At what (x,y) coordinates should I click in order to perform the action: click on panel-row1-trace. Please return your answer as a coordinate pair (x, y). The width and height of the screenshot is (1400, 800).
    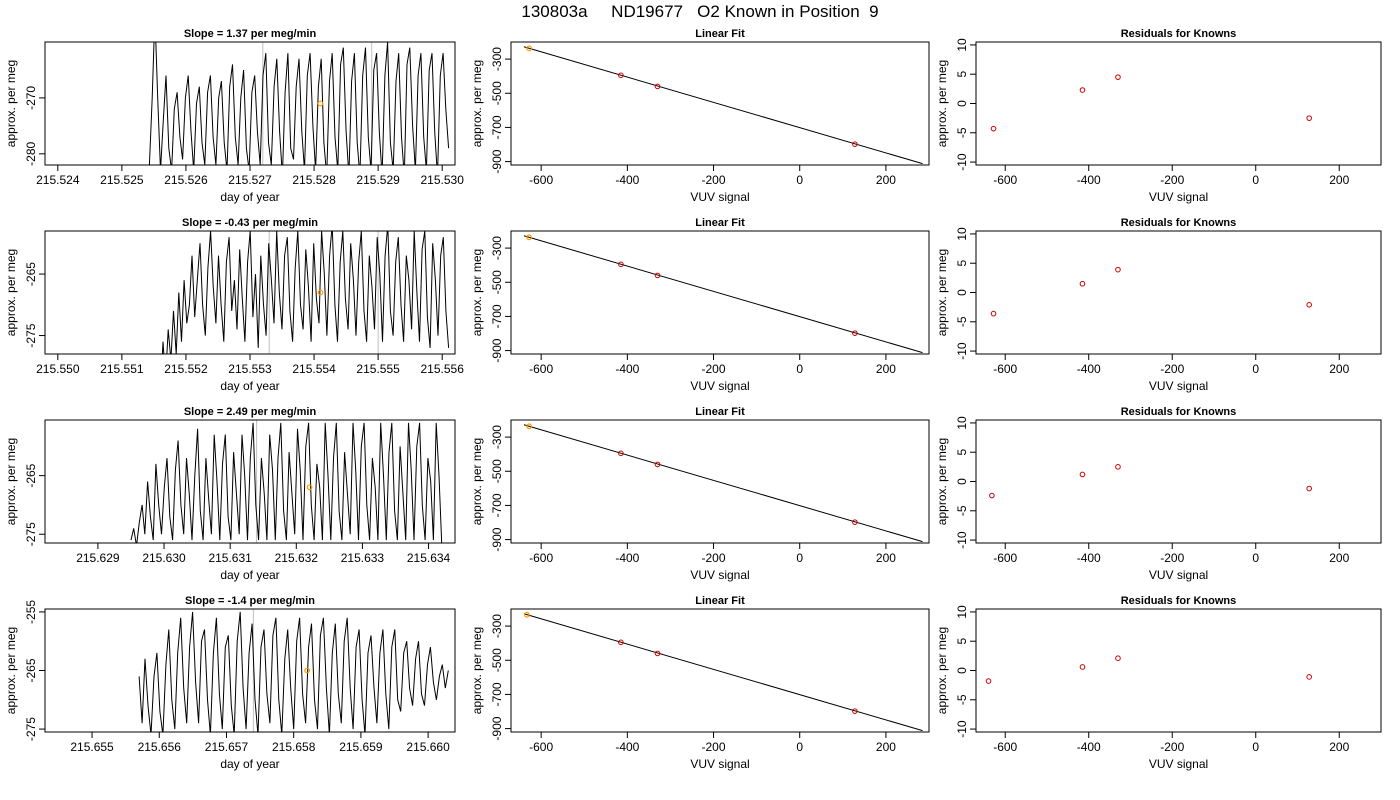
    Looking at the image, I should click on (247, 106).